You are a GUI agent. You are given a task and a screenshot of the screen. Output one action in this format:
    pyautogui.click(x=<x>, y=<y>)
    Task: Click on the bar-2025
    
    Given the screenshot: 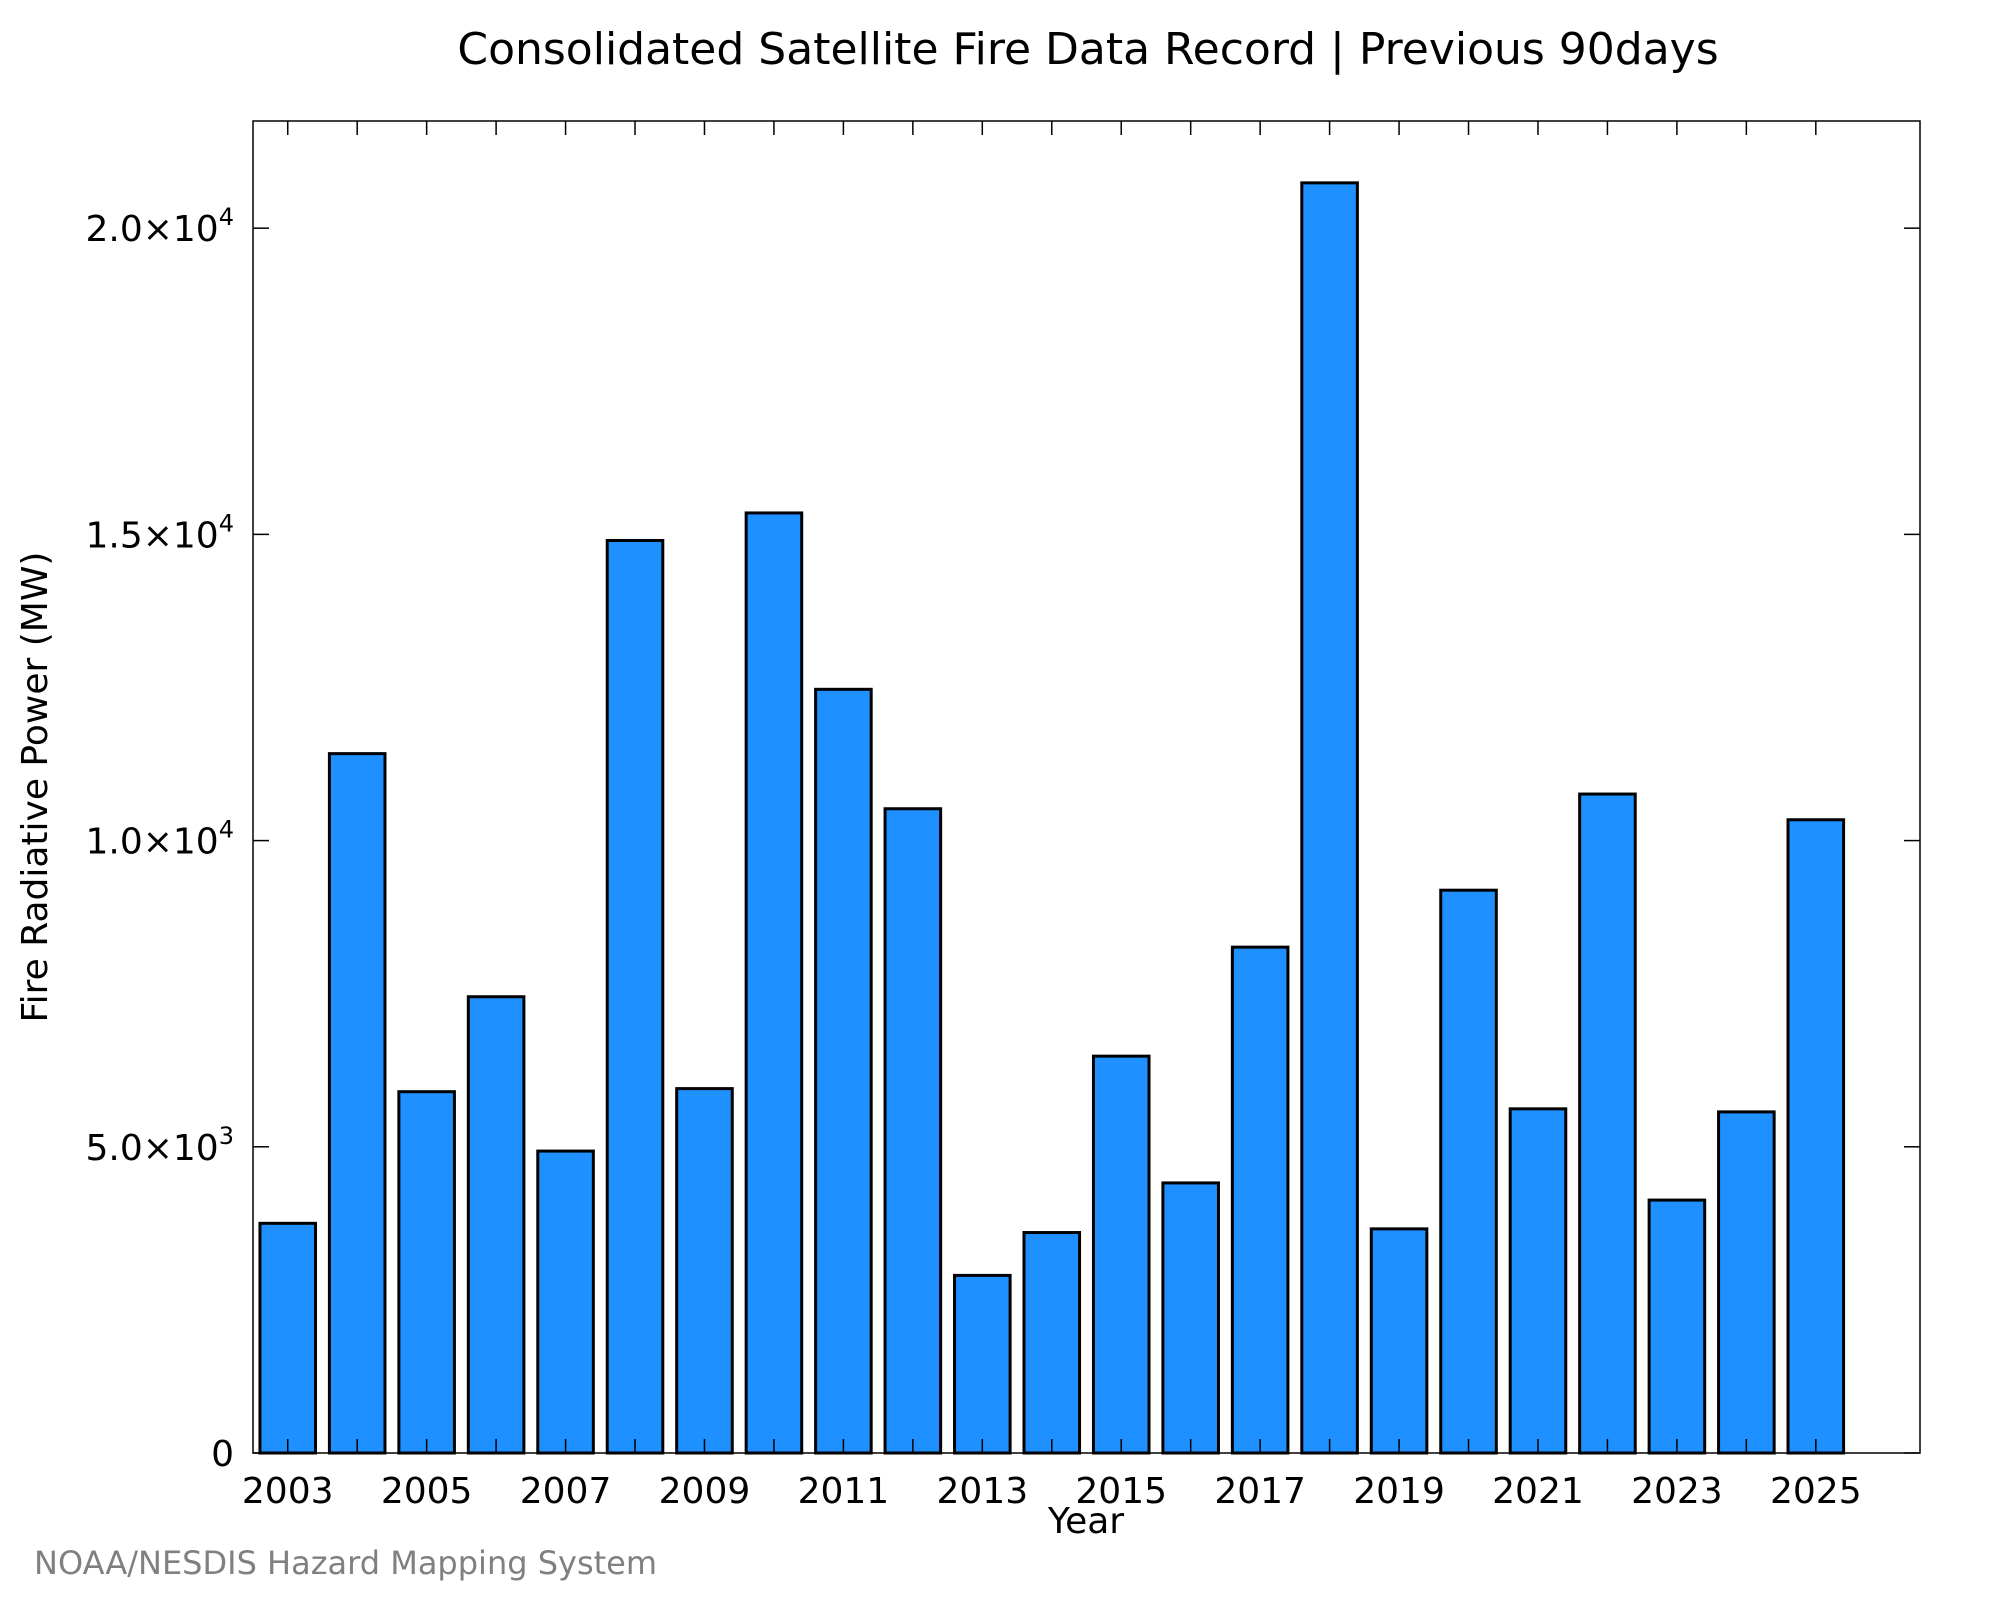 What is the action you would take?
    pyautogui.click(x=1816, y=1136)
    